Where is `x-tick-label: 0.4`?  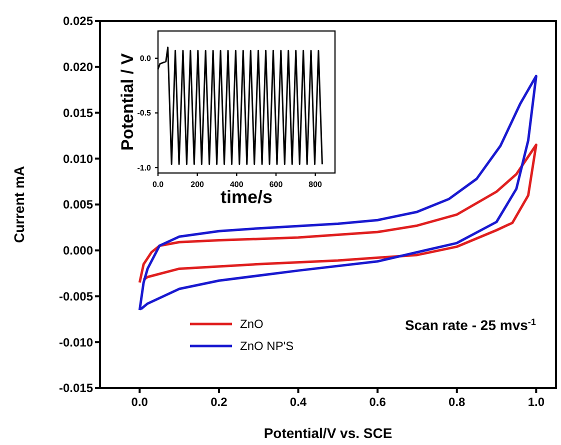 x-tick-label: 0.4 is located at coordinates (298, 402).